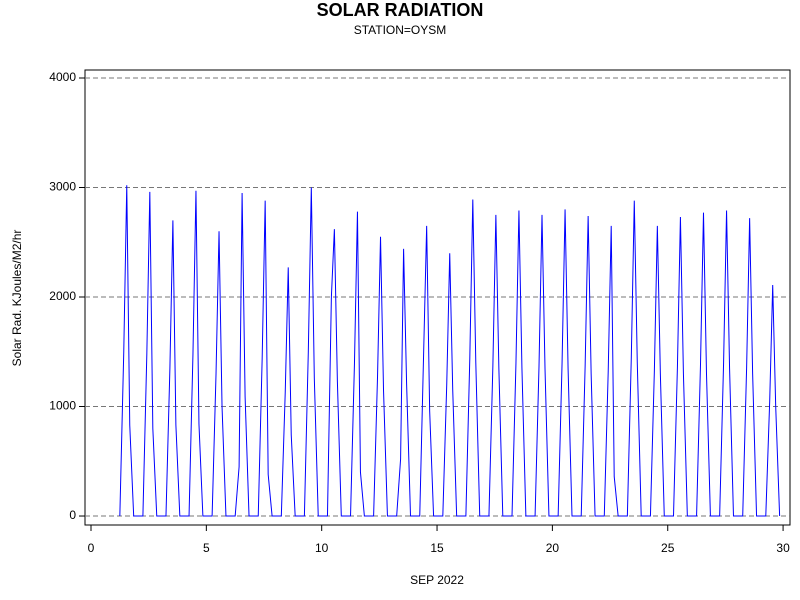 The image size is (800, 600). I want to click on x-tick-label: 20, so click(553, 548).